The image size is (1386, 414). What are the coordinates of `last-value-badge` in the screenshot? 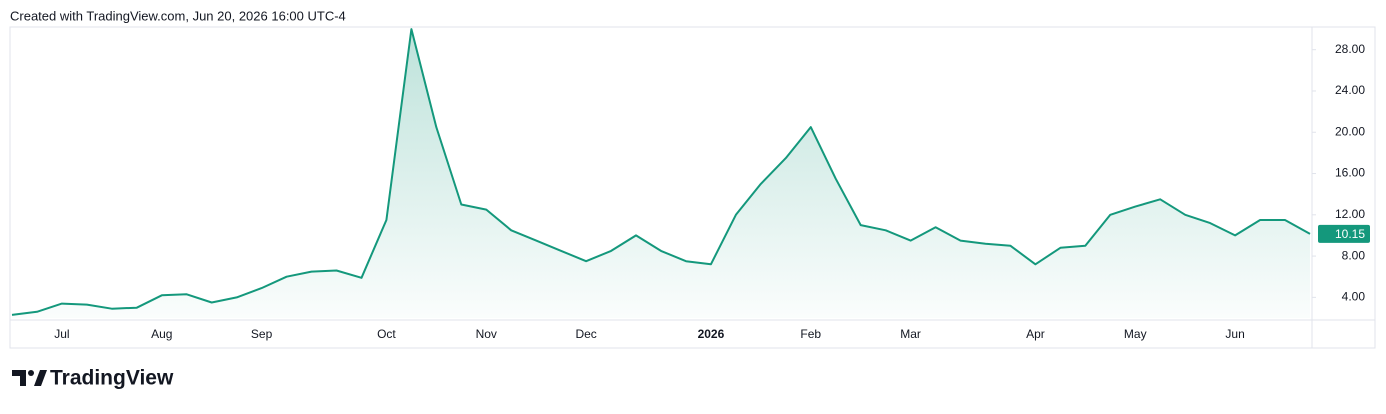 It's located at (1344, 233).